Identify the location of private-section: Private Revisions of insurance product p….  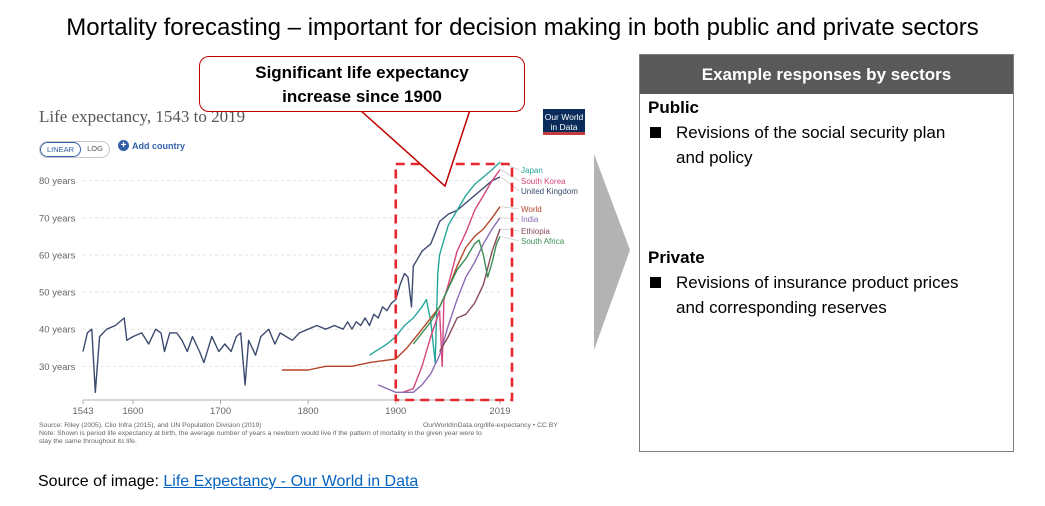
(826, 284).